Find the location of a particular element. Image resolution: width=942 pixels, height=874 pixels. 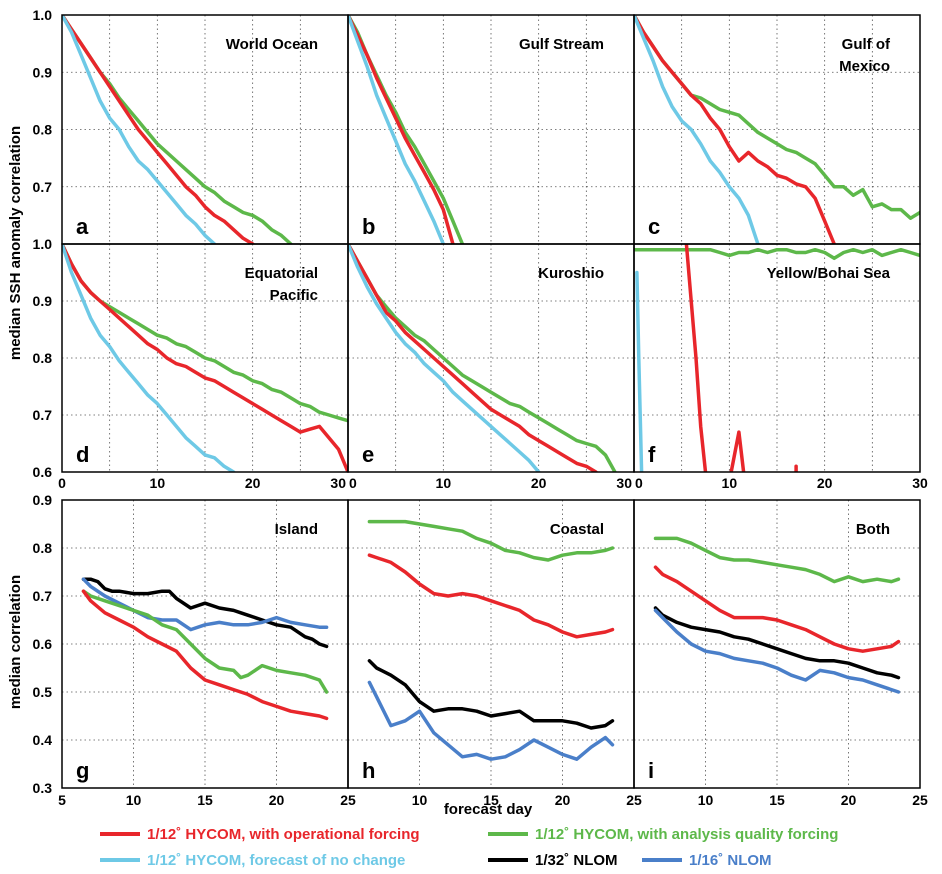

panel-frame-f is located at coordinates (777, 358).